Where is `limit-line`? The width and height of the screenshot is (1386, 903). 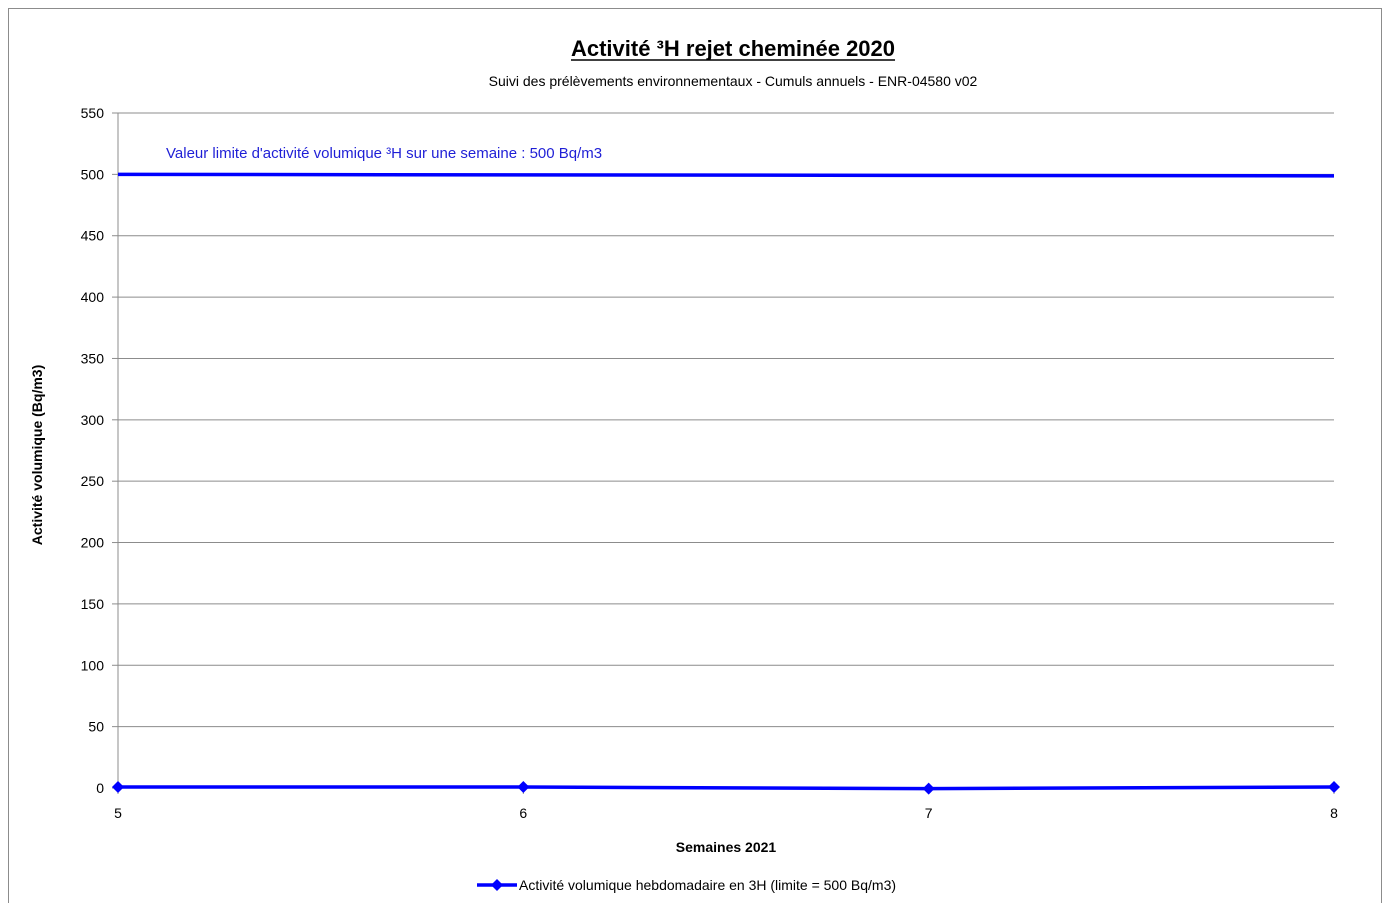
limit-line is located at coordinates (726, 175).